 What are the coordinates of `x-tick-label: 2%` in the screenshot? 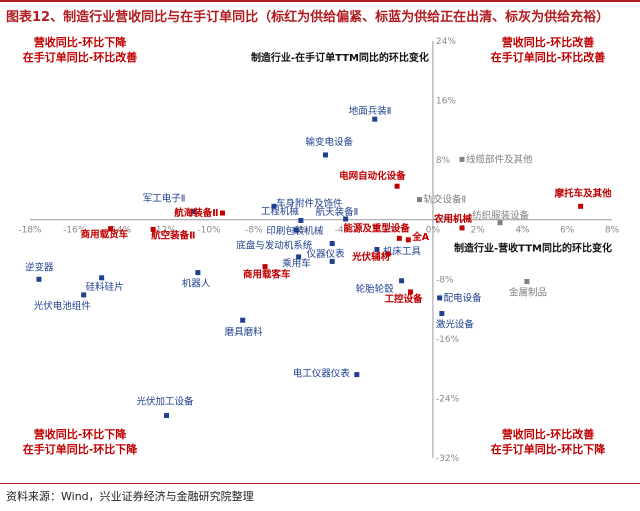 It's located at (478, 231).